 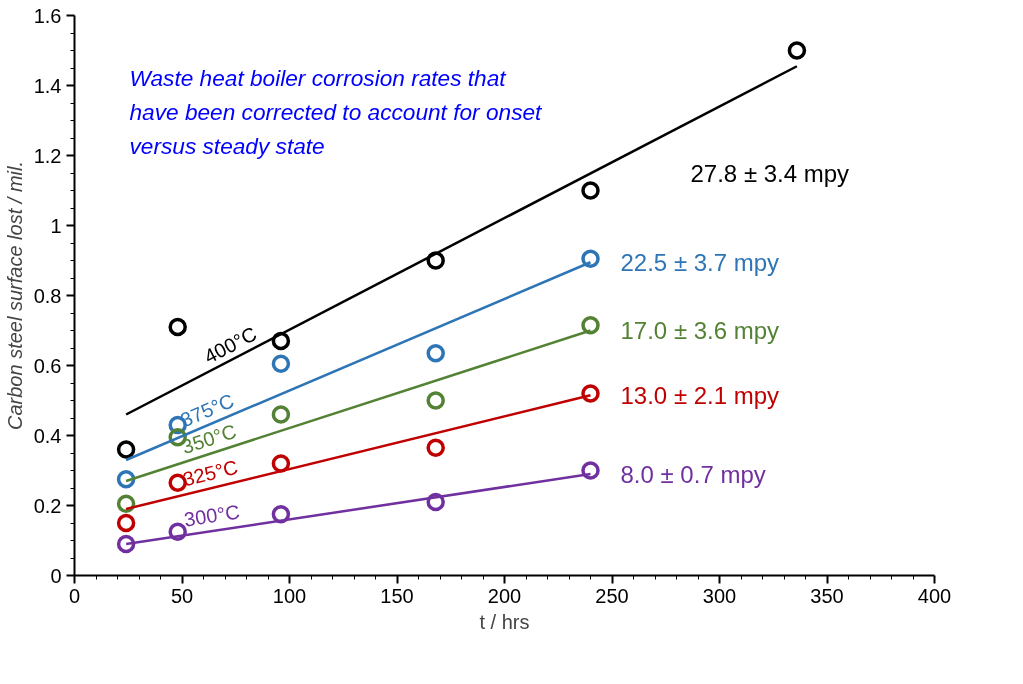 What do you see at coordinates (182, 595) in the screenshot?
I see `x-tick-label: 50` at bounding box center [182, 595].